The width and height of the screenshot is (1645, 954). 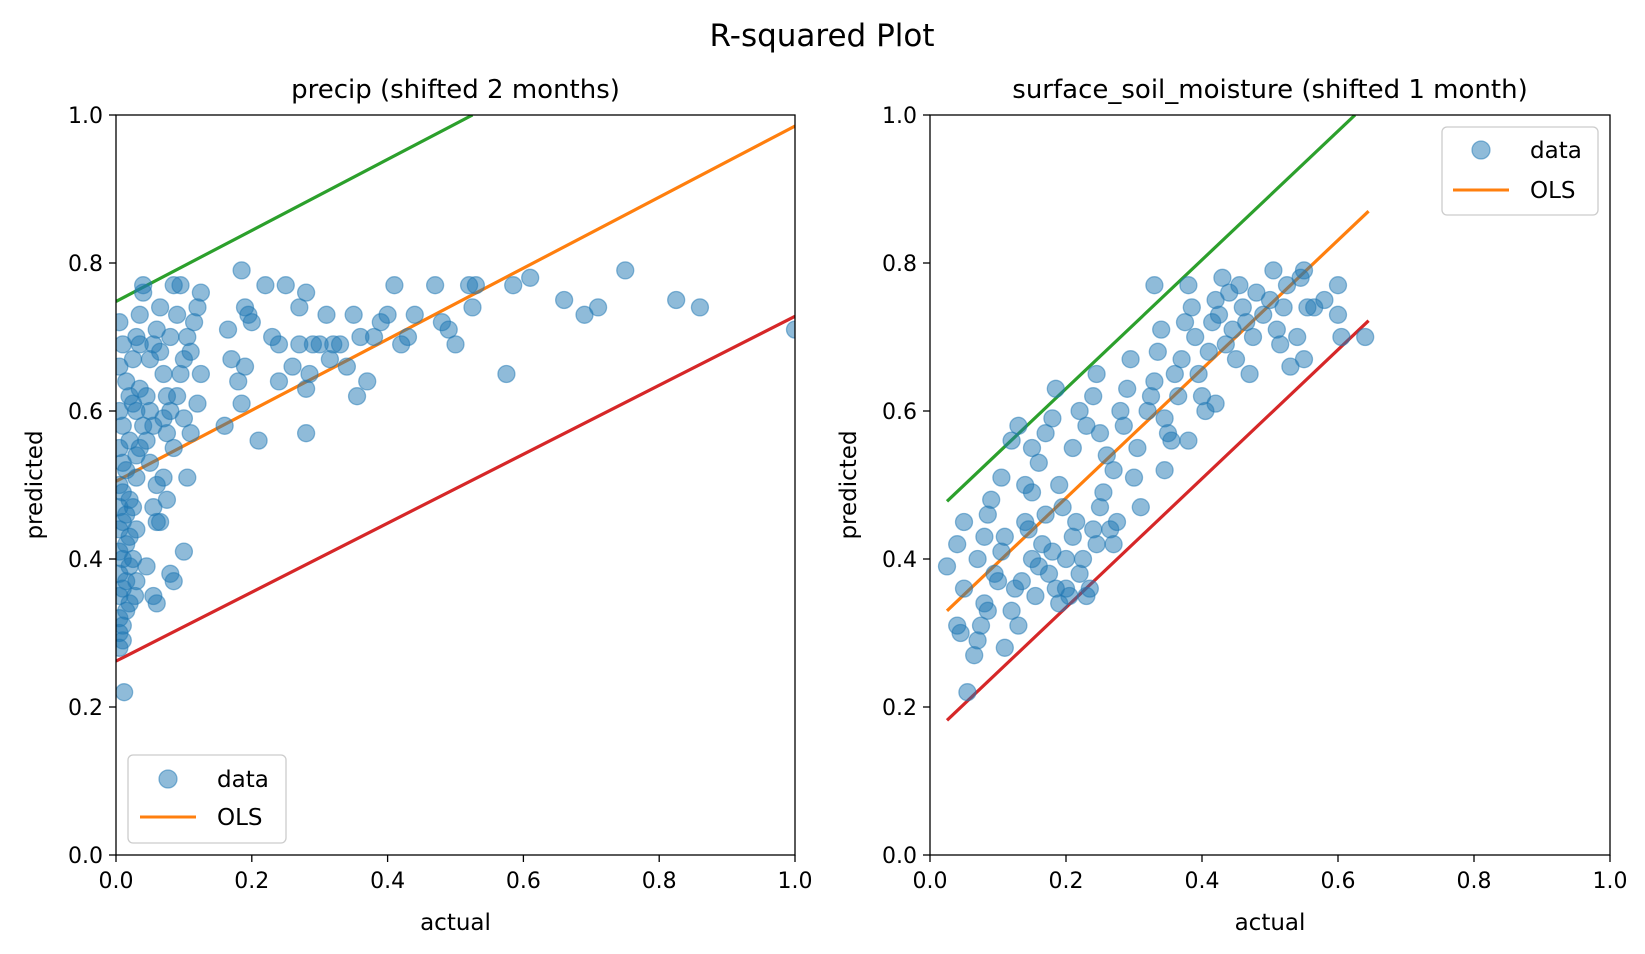 I want to click on surface-soil-moisture-x-tick-label: 0.0, so click(x=930, y=881).